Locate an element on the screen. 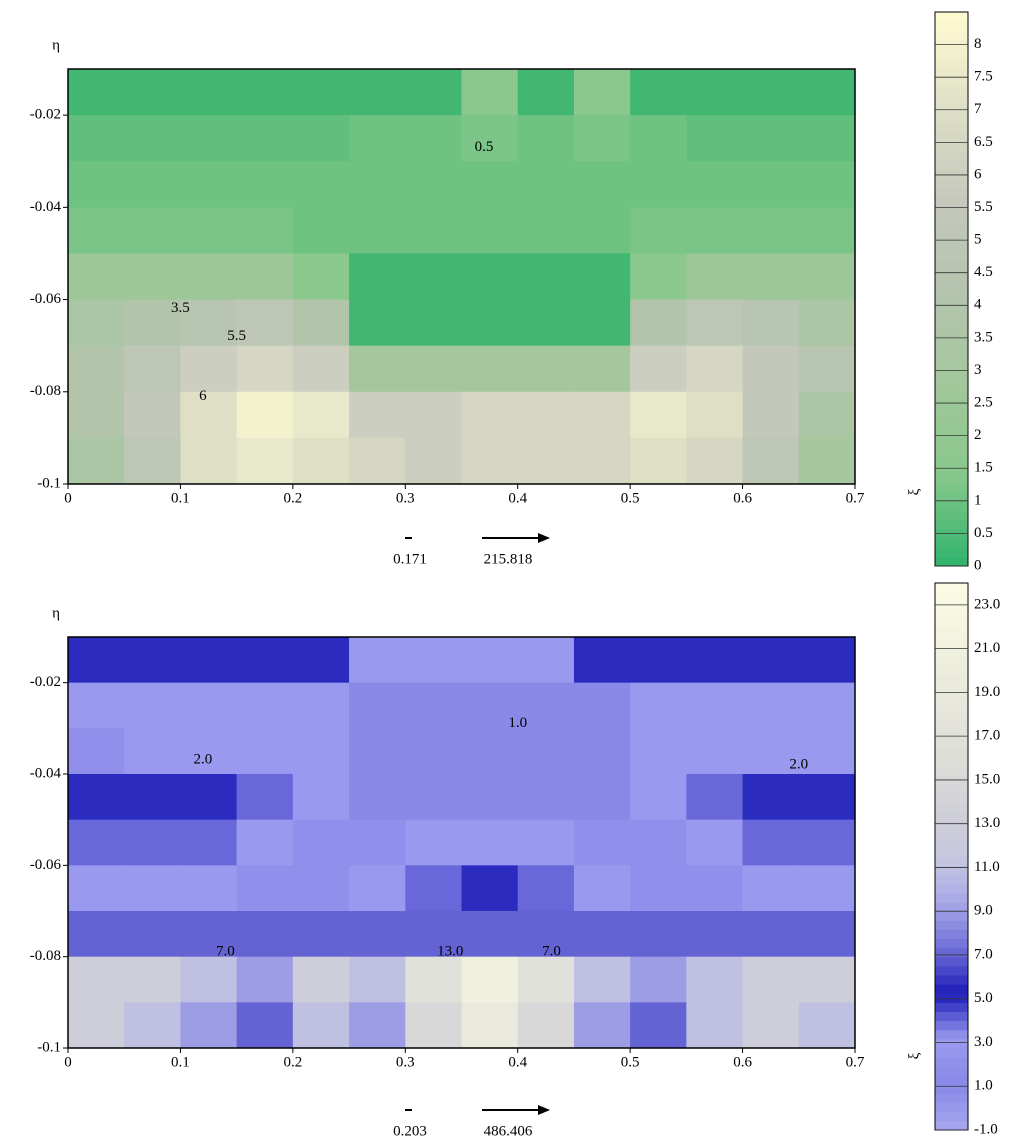  x-tick-label: 0.6 is located at coordinates (742, 498).